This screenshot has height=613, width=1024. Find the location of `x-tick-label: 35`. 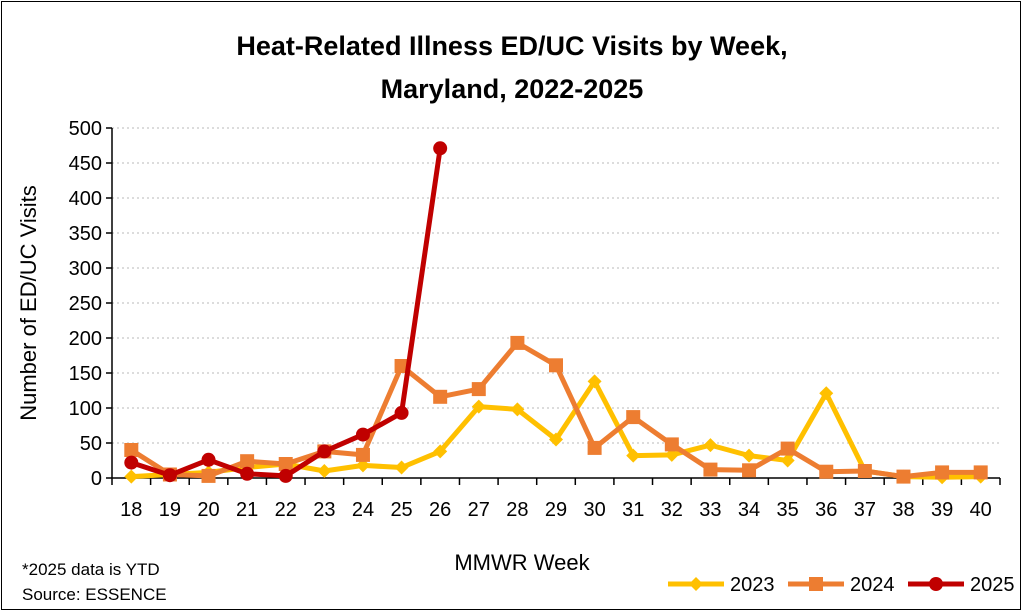

x-tick-label: 35 is located at coordinates (788, 510).